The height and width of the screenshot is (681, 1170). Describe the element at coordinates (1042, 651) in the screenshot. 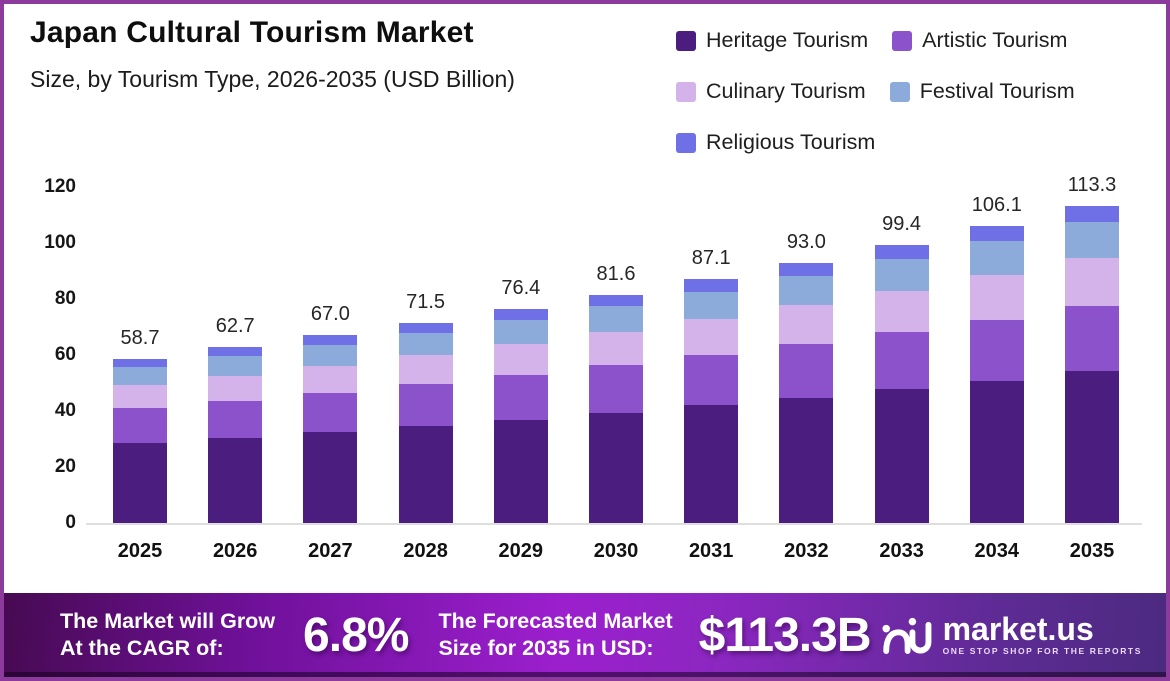

I see `brand-tagline: ONE STOP SHOP FOR THE REPORTS` at that location.